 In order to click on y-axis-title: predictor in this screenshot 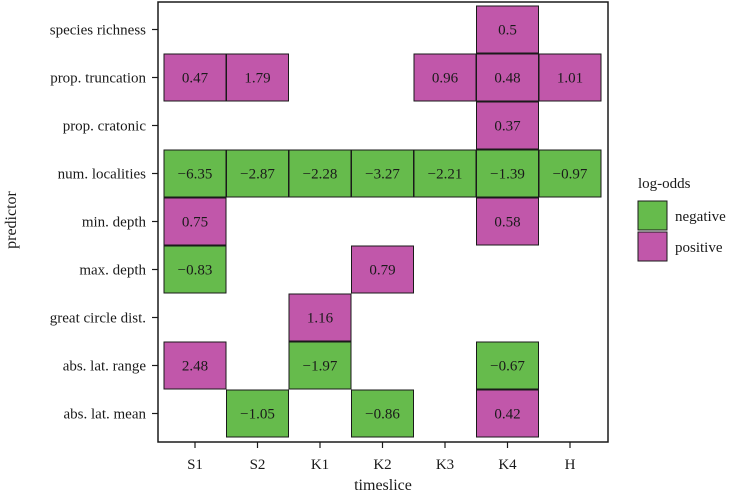, I will do `click(11, 219)`.